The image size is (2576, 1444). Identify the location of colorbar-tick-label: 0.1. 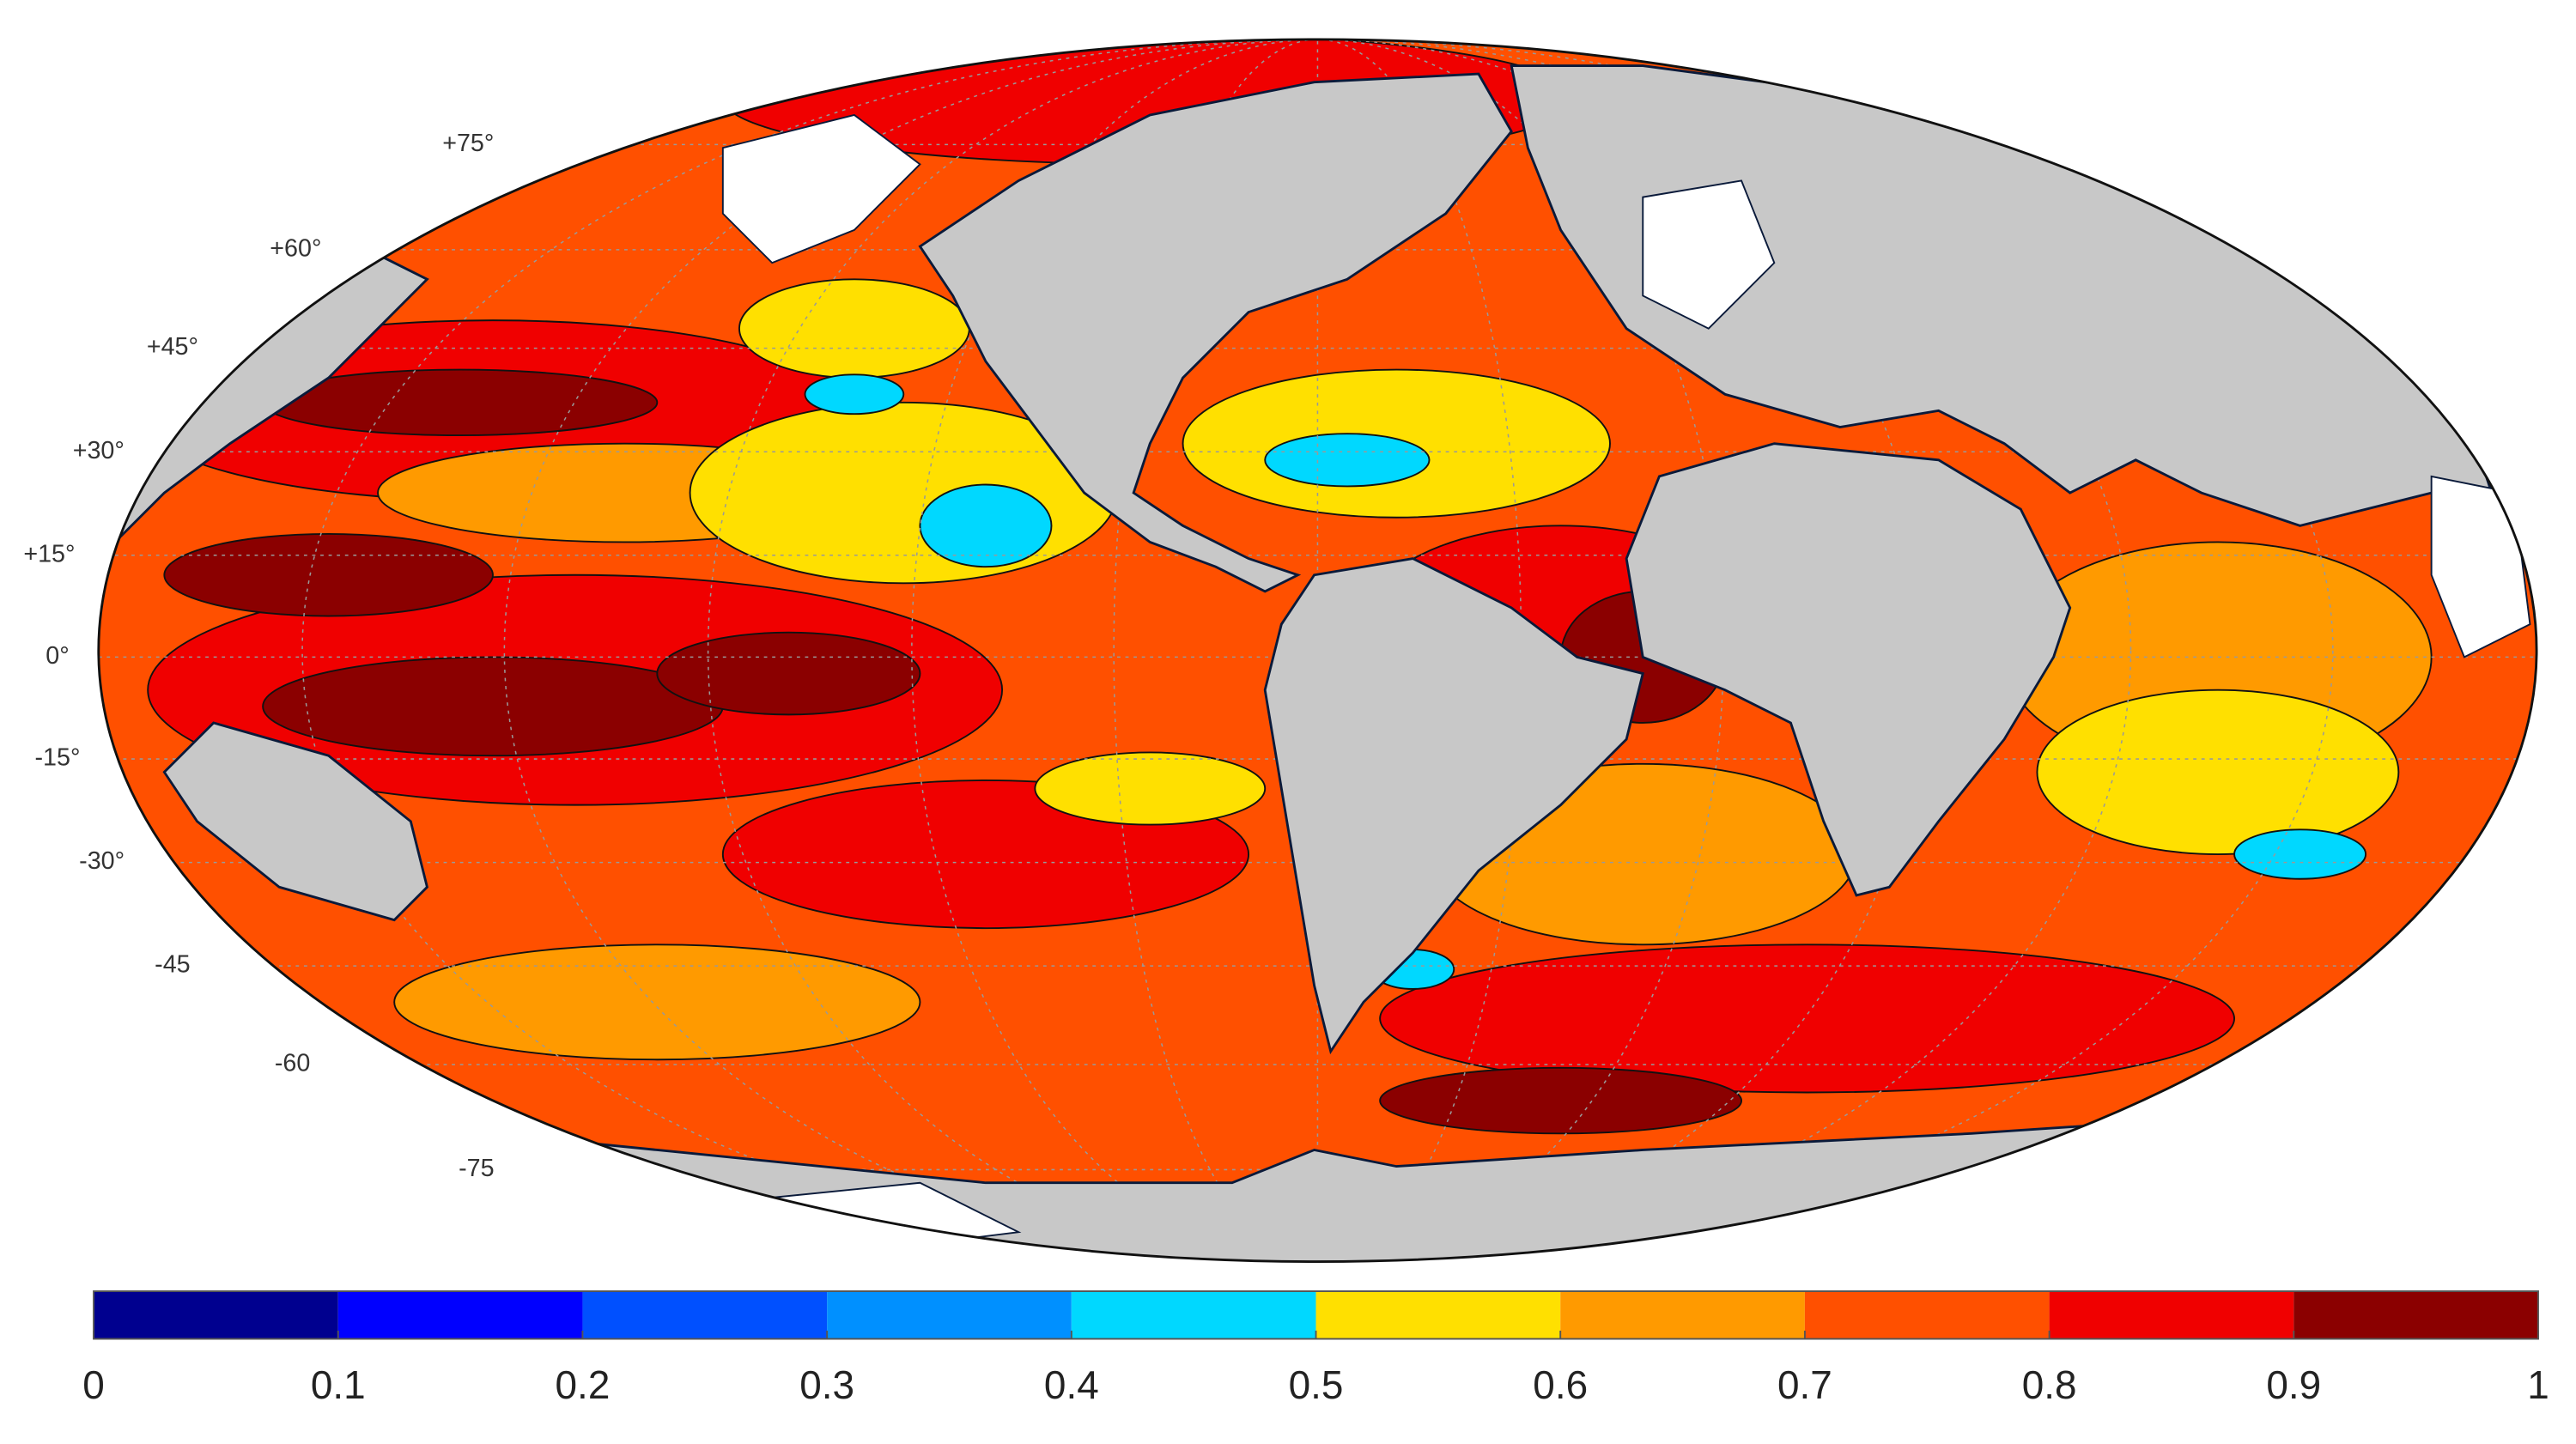
(338, 1385).